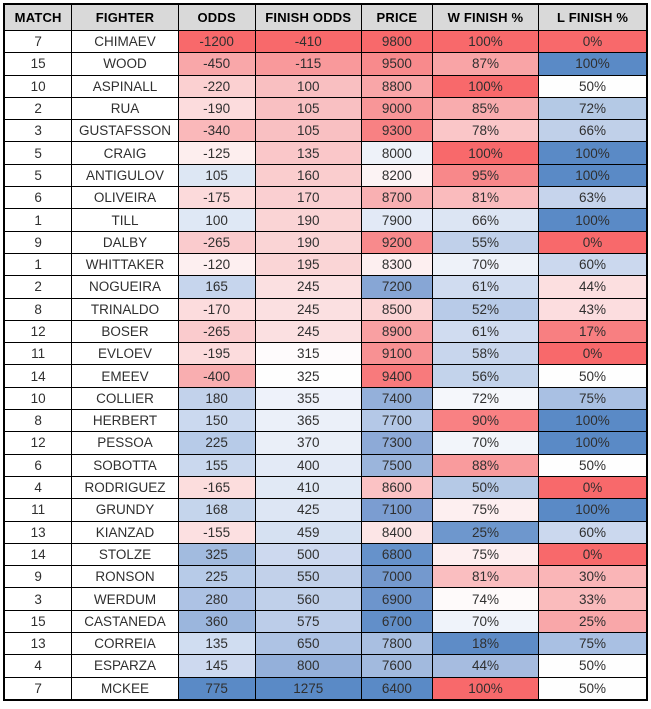 The image size is (651, 709). Describe the element at coordinates (38, 510) in the screenshot. I see `cell-match: 11` at that location.